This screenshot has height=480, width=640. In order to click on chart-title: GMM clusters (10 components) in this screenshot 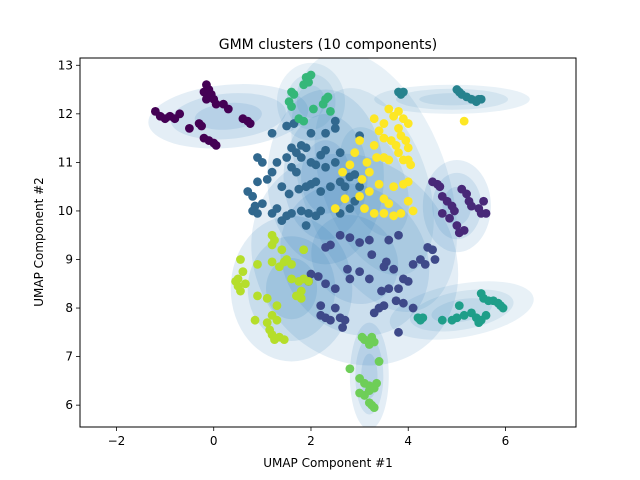, I will do `click(328, 45)`.